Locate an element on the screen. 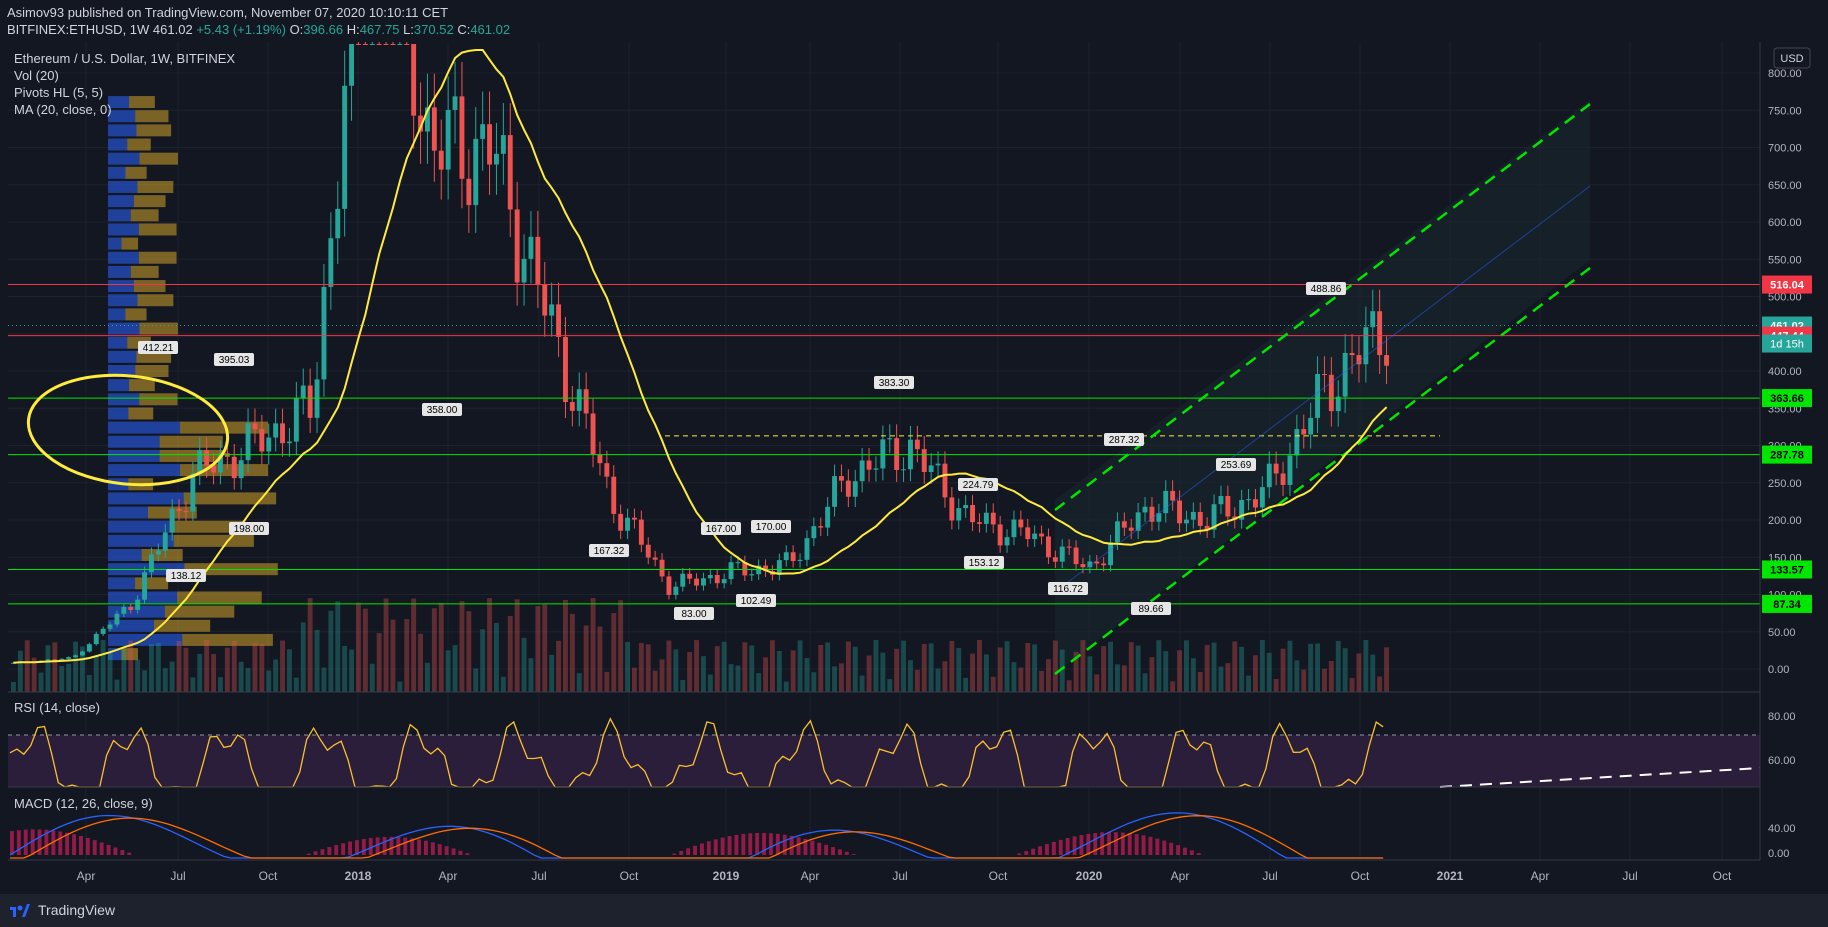  legend-pivots: Pivots HL (5, 5) is located at coordinates (58, 92).